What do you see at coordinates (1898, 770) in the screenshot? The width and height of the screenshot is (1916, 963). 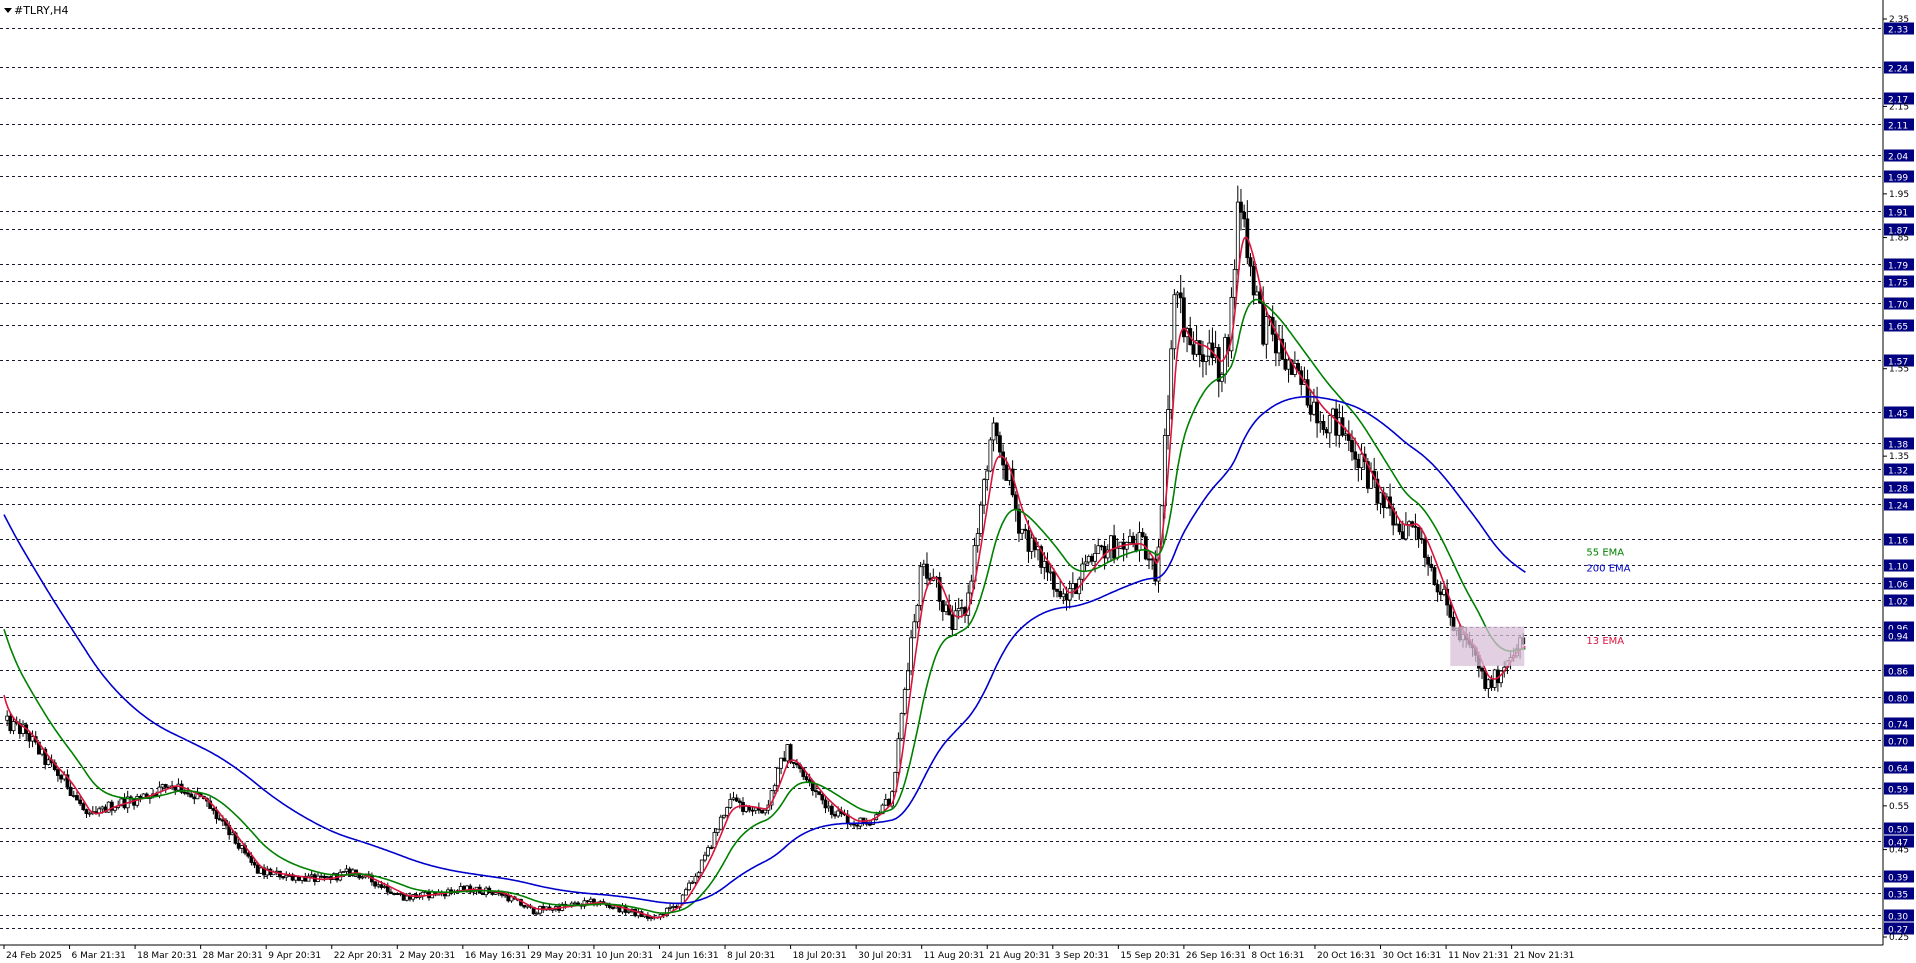 I see `price-level-label: 0.64` at bounding box center [1898, 770].